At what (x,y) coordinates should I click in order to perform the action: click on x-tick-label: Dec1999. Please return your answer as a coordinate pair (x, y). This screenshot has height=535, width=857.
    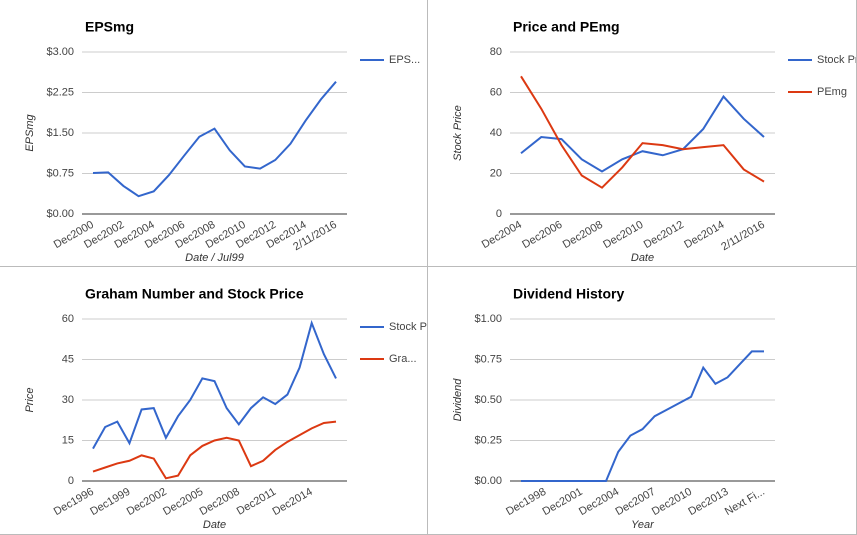
    Looking at the image, I should click on (110, 502).